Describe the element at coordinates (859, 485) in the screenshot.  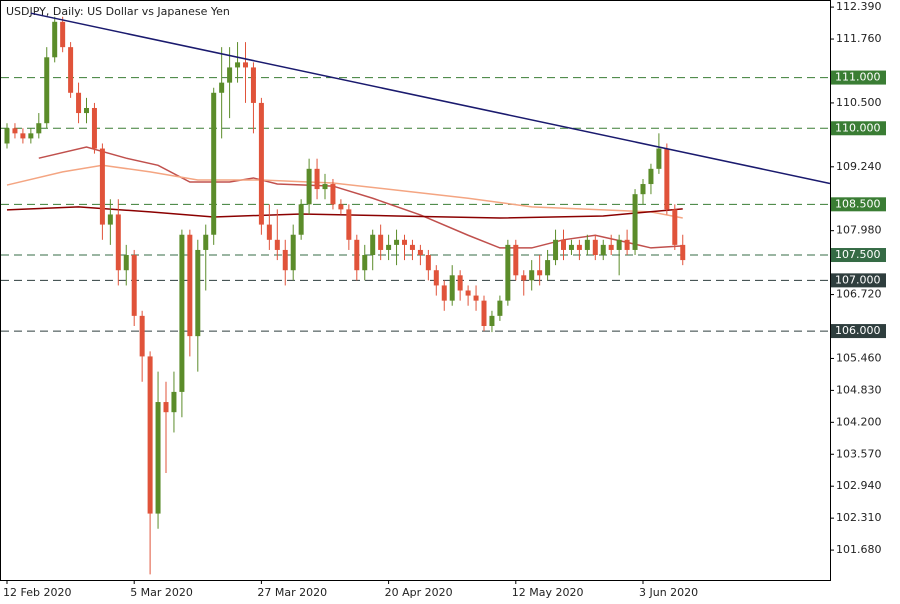
I see `y-tick-label: 102.940` at that location.